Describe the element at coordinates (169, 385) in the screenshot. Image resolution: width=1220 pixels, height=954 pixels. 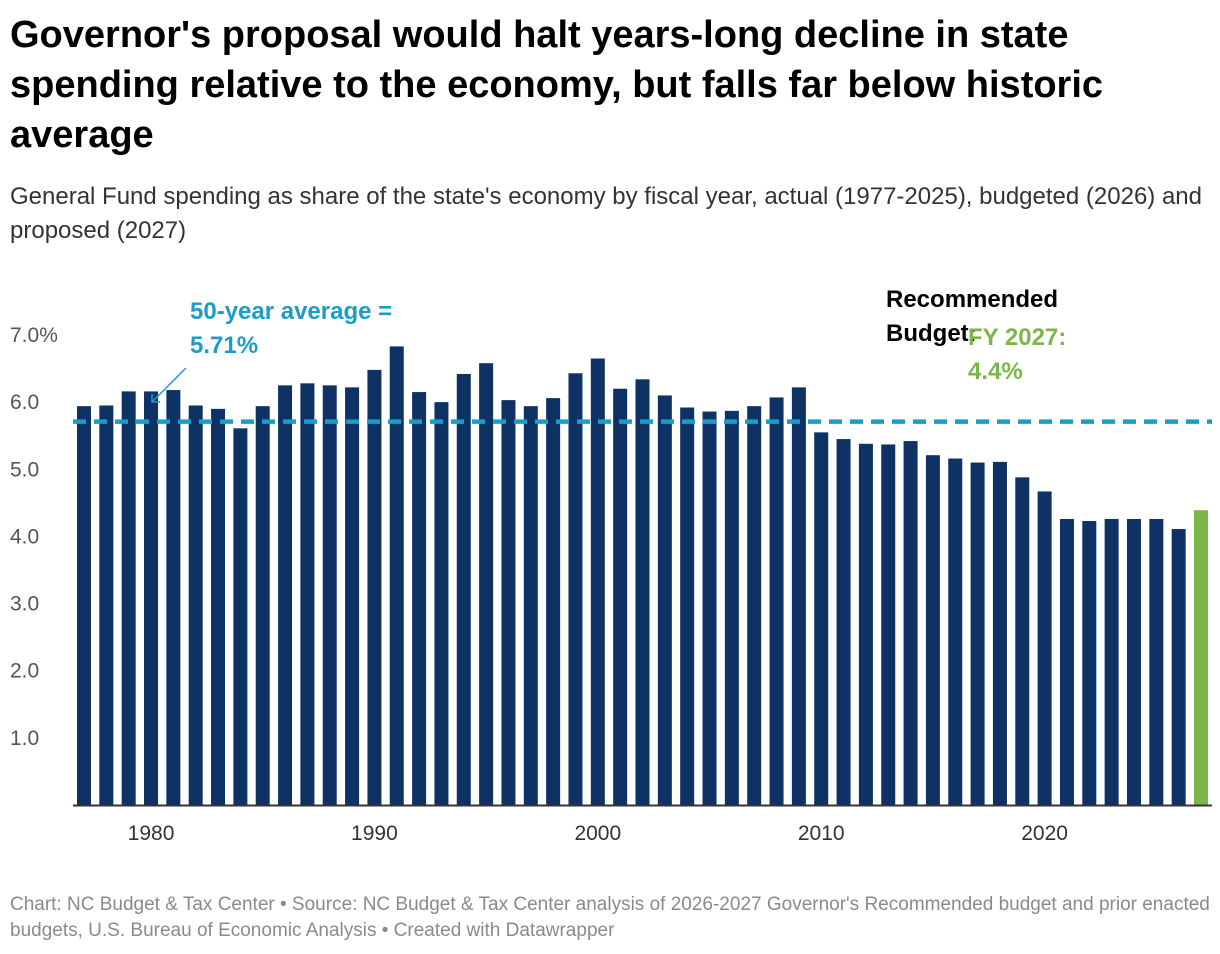
I see `average-label-arrow` at that location.